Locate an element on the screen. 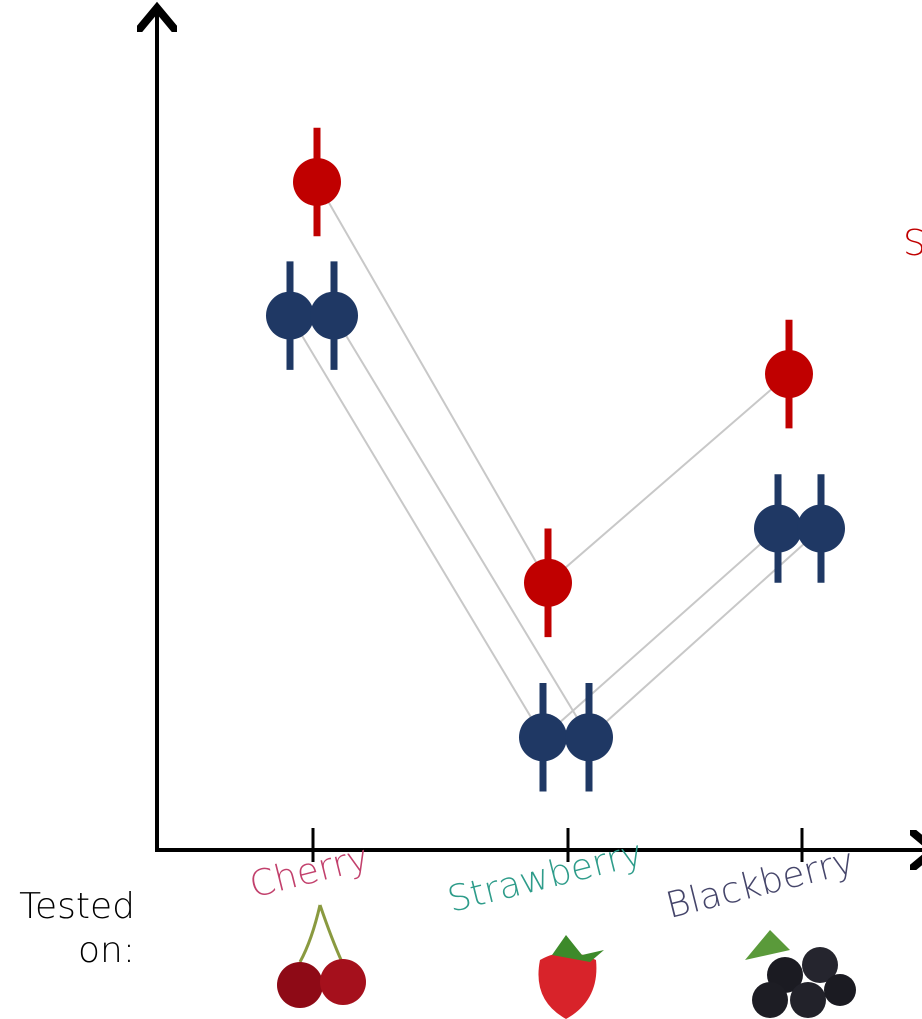 The width and height of the screenshot is (922, 1019). category-label: Blackberry is located at coordinates (760, 884).